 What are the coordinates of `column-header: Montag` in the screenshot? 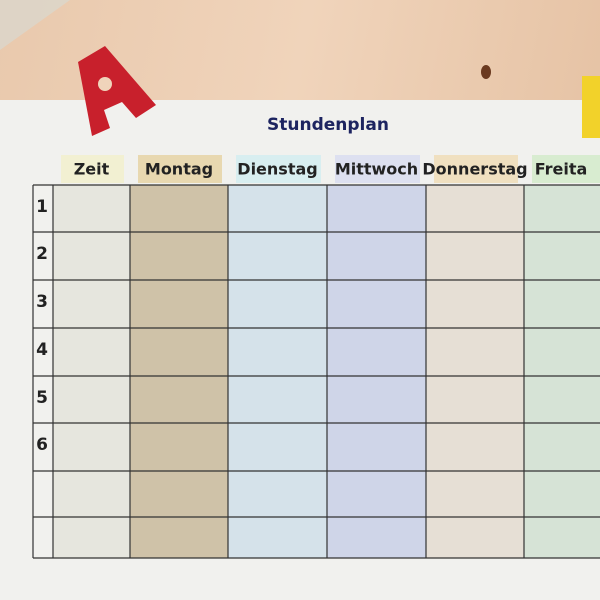 It's located at (179, 169).